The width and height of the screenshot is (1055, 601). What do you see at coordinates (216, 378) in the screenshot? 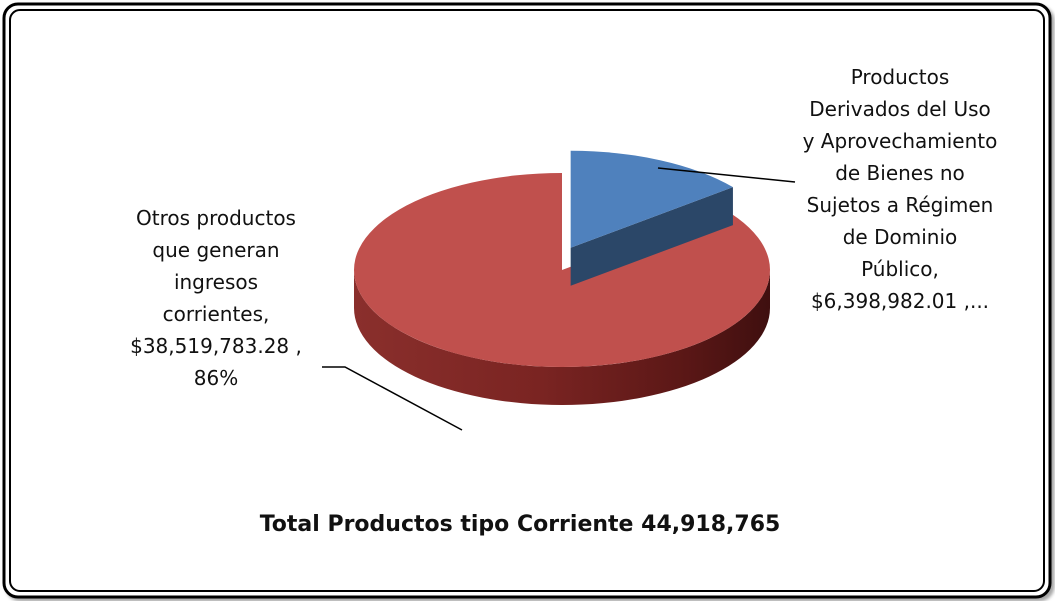
I see `data-label-line: 86%` at bounding box center [216, 378].